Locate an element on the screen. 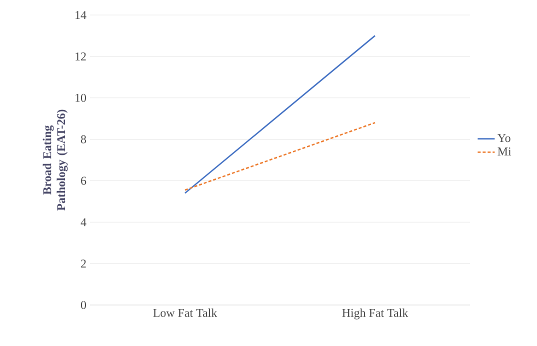 The image size is (537, 346). y-axis-title: Broad Eating Pathology (EAT-26) is located at coordinates (55, 160).